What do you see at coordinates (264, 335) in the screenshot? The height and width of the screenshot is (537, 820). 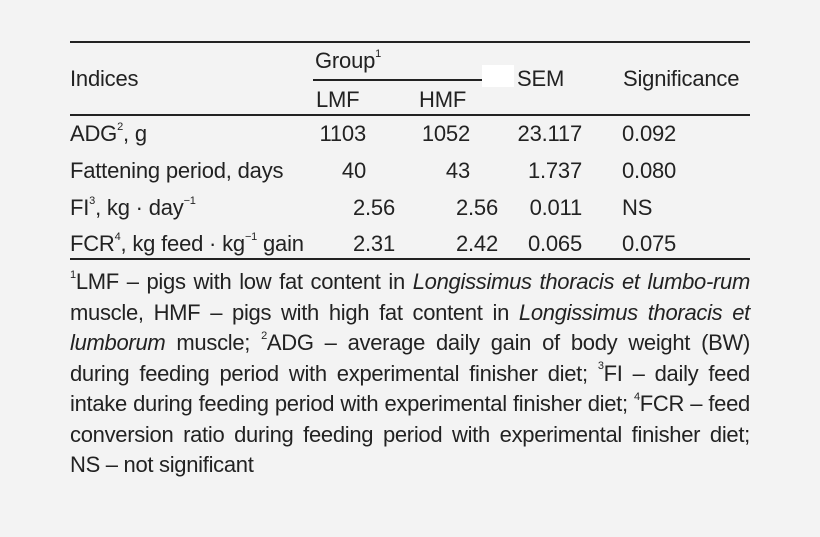 I see `footnote-2-marker: 2` at bounding box center [264, 335].